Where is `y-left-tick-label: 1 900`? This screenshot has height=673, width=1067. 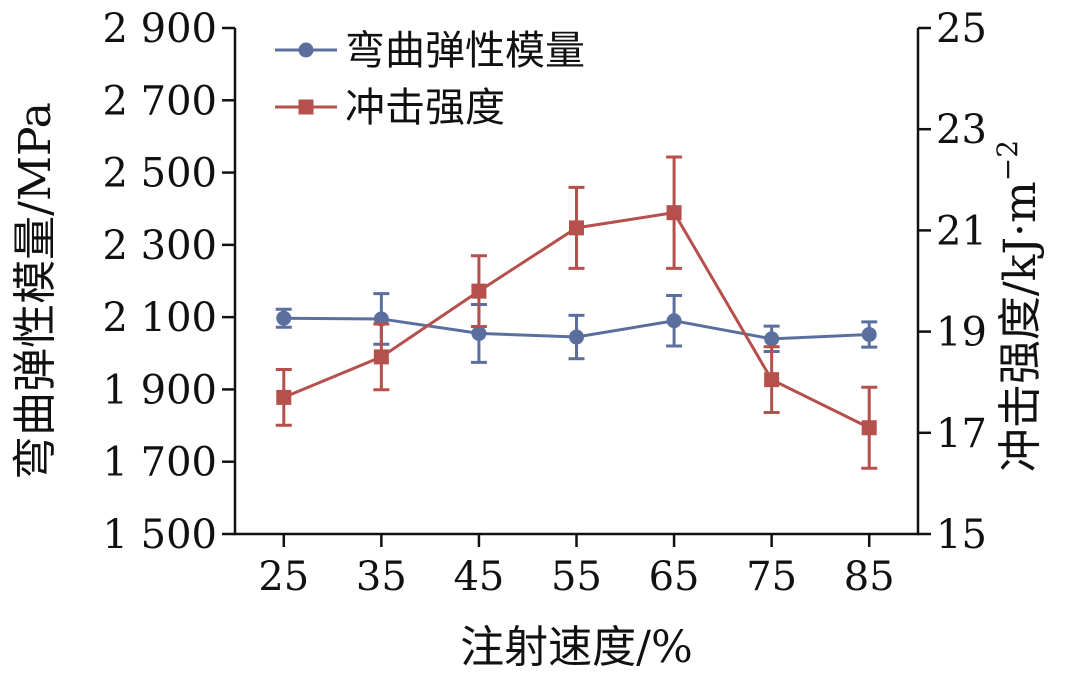
y-left-tick-label: 1 900 is located at coordinates (159, 390).